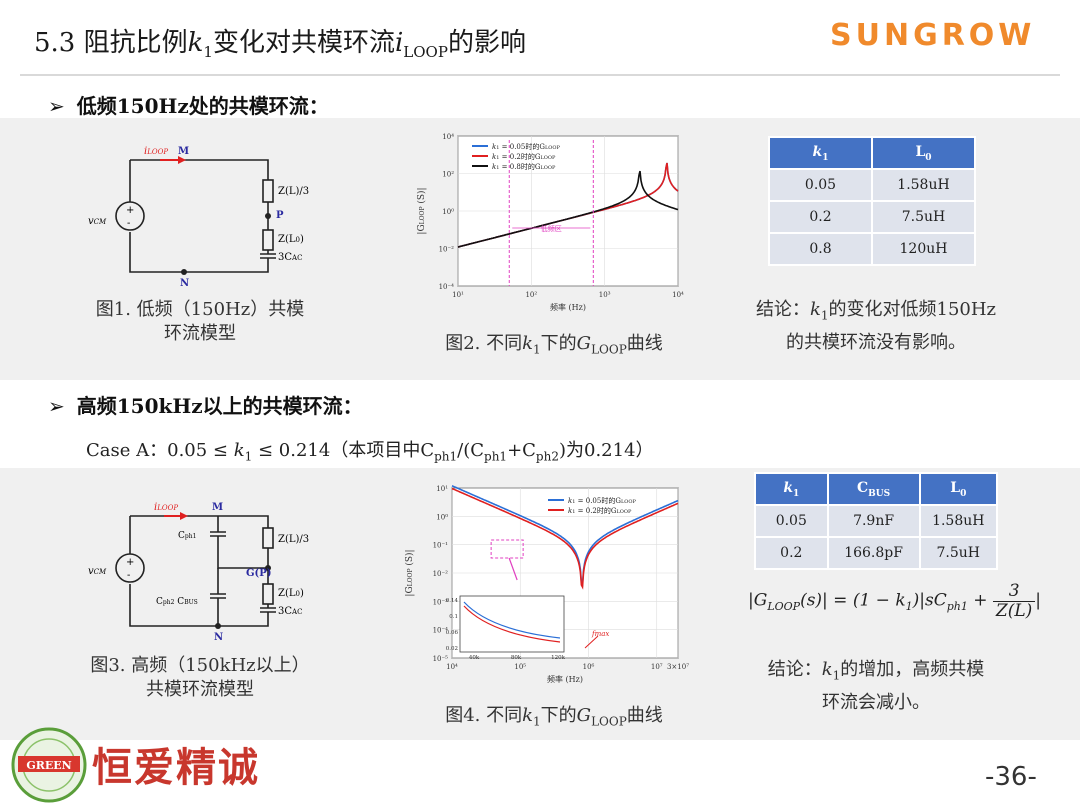 The image size is (1080, 810). I want to click on x-tick-label: 10⁵, so click(520, 667).